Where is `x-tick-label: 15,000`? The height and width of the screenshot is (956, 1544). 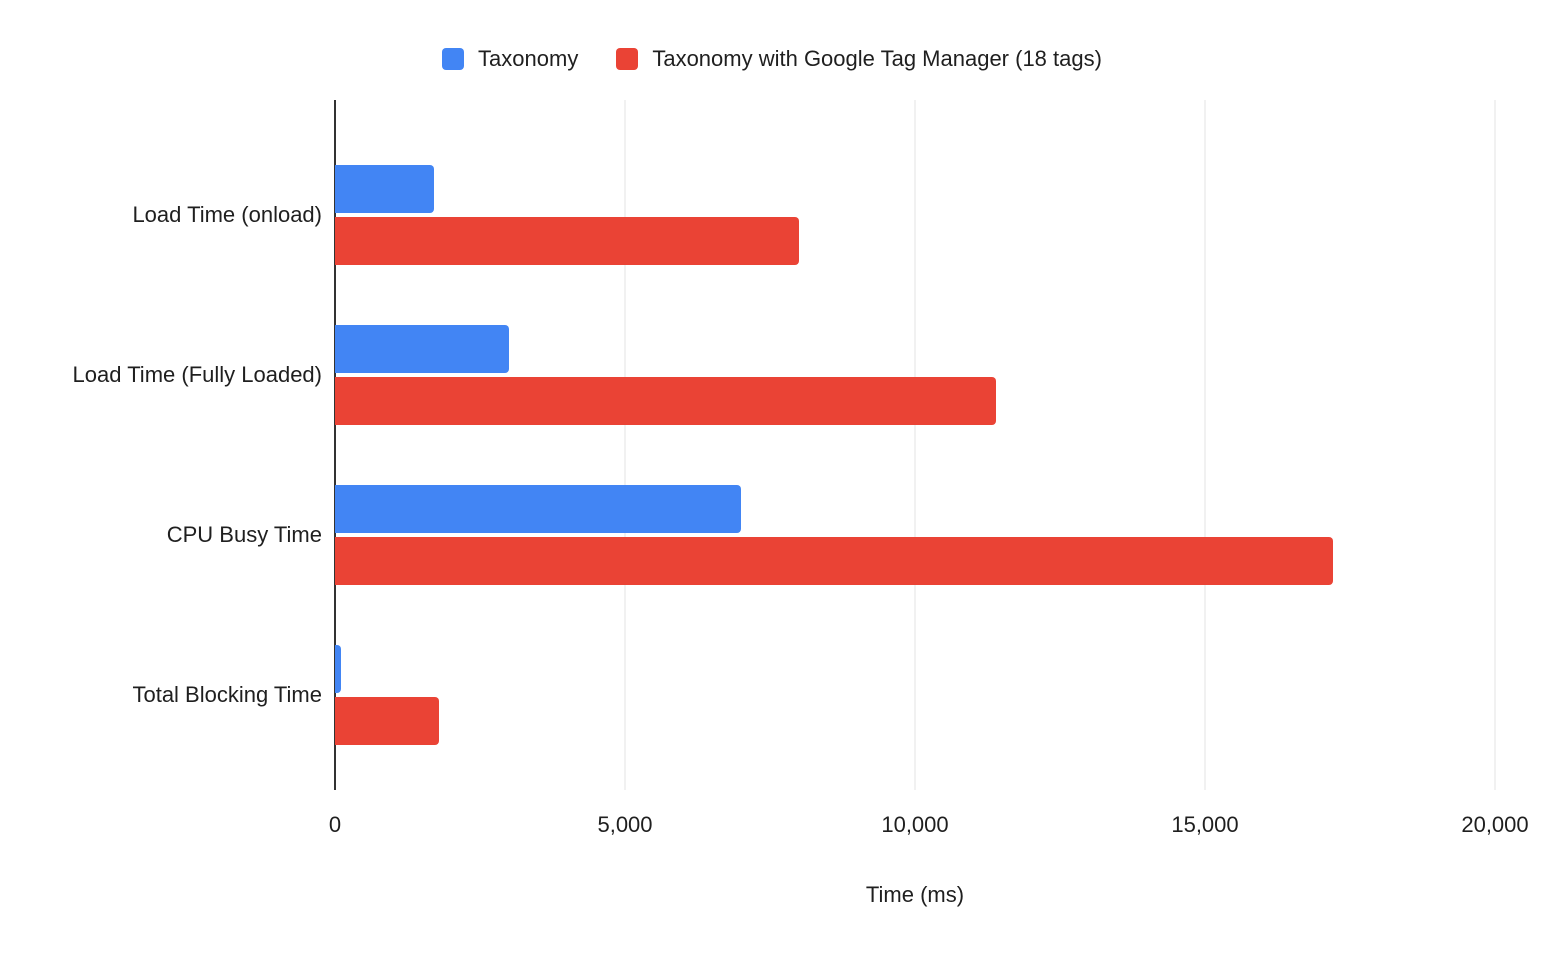
x-tick-label: 15,000 is located at coordinates (1205, 824).